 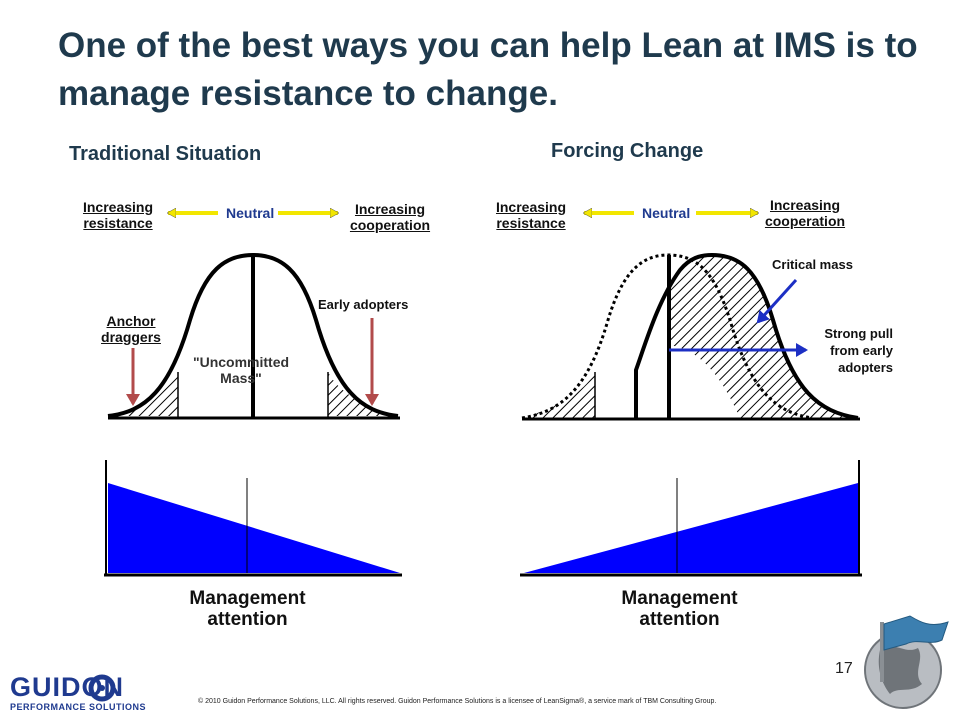 What do you see at coordinates (165, 154) in the screenshot?
I see `left-heading: Traditional Situation` at bounding box center [165, 154].